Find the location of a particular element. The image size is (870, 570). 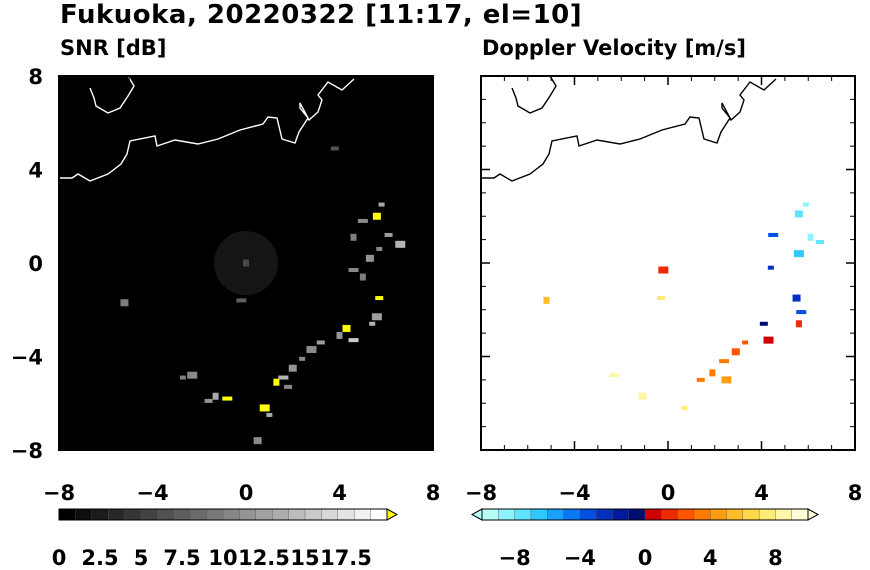

snr-colorbar: 0 2.5 5 7.5 10 12.5 15 17.5 is located at coordinates (225, 539).